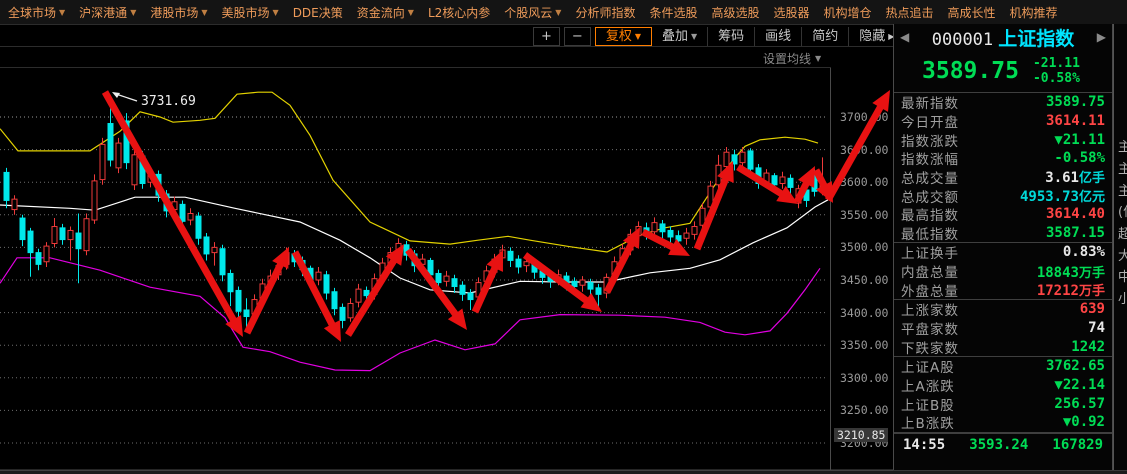 This screenshot has height=474, width=1127. Describe the element at coordinates (779, 36) in the screenshot. I see `toolbar-button-画线: 画线` at that location.